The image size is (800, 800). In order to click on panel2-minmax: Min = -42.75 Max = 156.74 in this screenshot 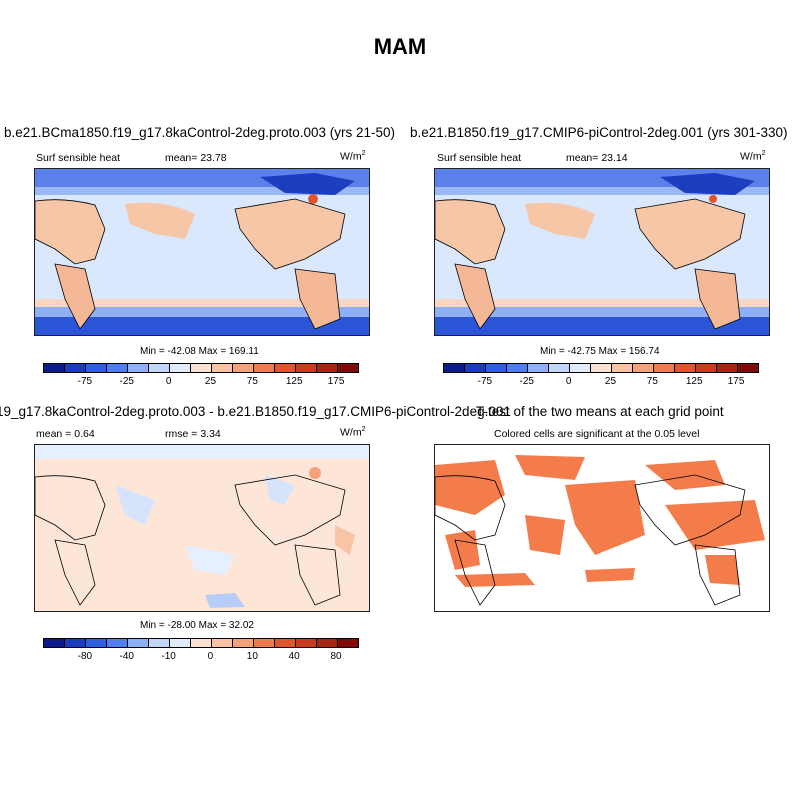, I will do `click(600, 351)`.